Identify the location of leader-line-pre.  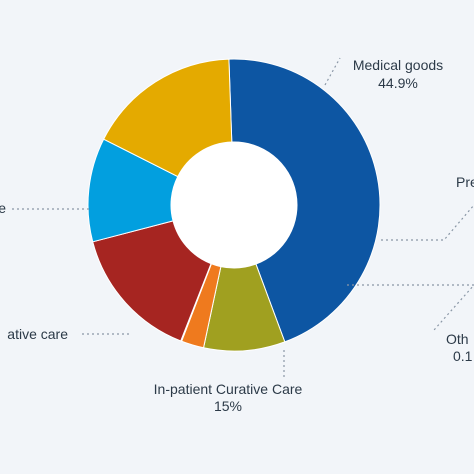
(427, 222).